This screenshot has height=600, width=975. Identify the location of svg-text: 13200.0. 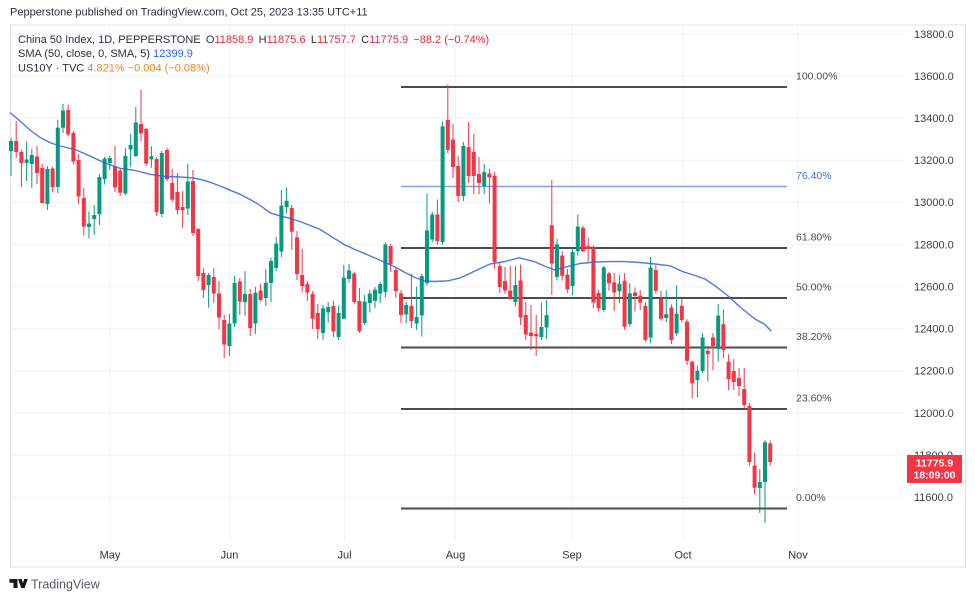
(934, 161).